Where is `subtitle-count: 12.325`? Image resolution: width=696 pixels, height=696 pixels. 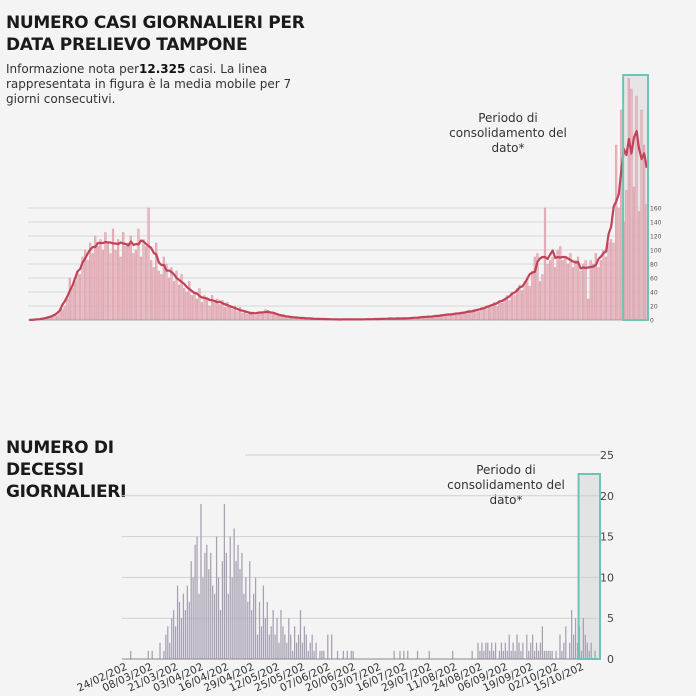 subtitle-count: 12.325 is located at coordinates (162, 69).